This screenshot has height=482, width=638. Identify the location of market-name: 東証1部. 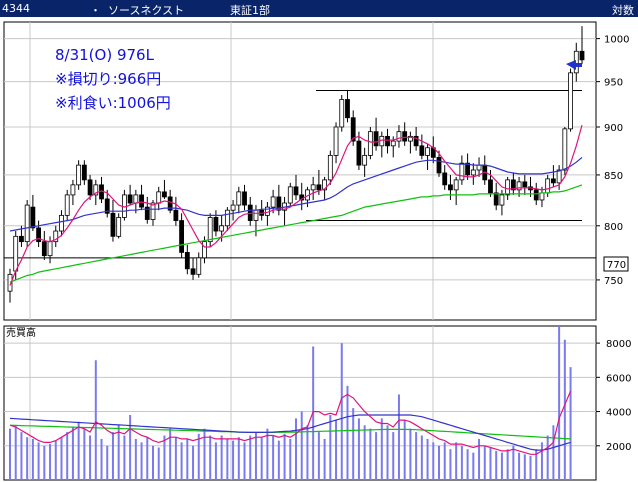
(250, 10).